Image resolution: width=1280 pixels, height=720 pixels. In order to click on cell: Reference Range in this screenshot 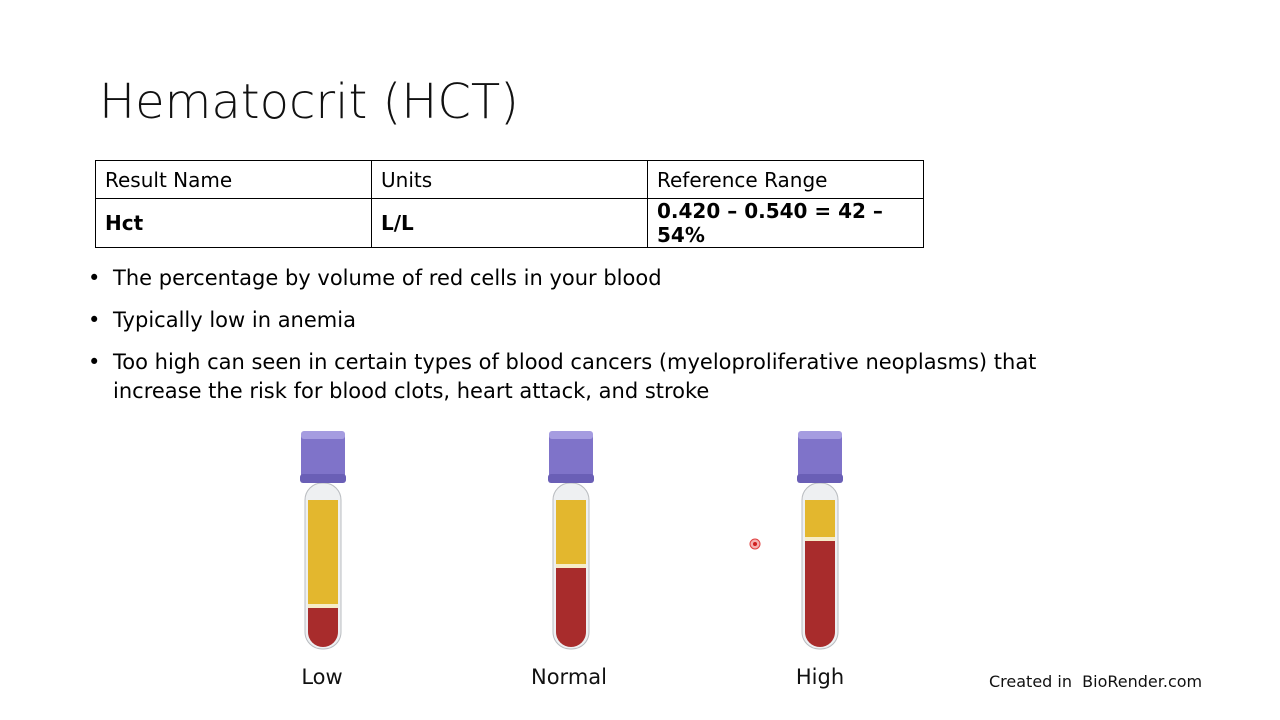, I will do `click(785, 179)`.